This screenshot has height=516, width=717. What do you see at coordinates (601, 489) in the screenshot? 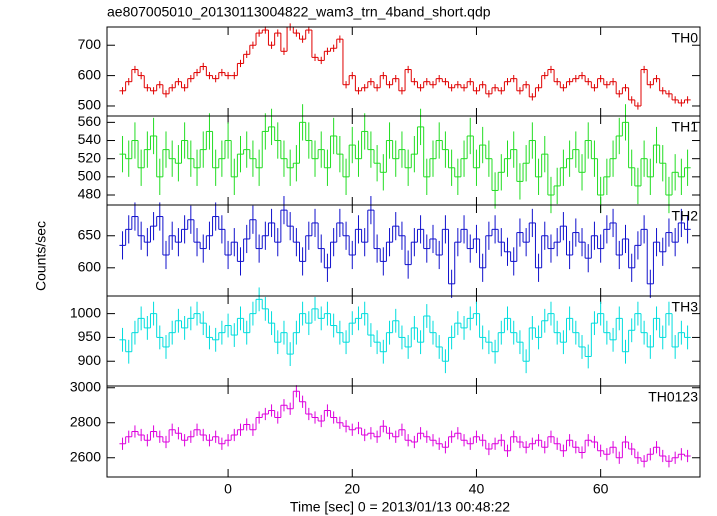
I see `x-tick-label: 60` at bounding box center [601, 489].